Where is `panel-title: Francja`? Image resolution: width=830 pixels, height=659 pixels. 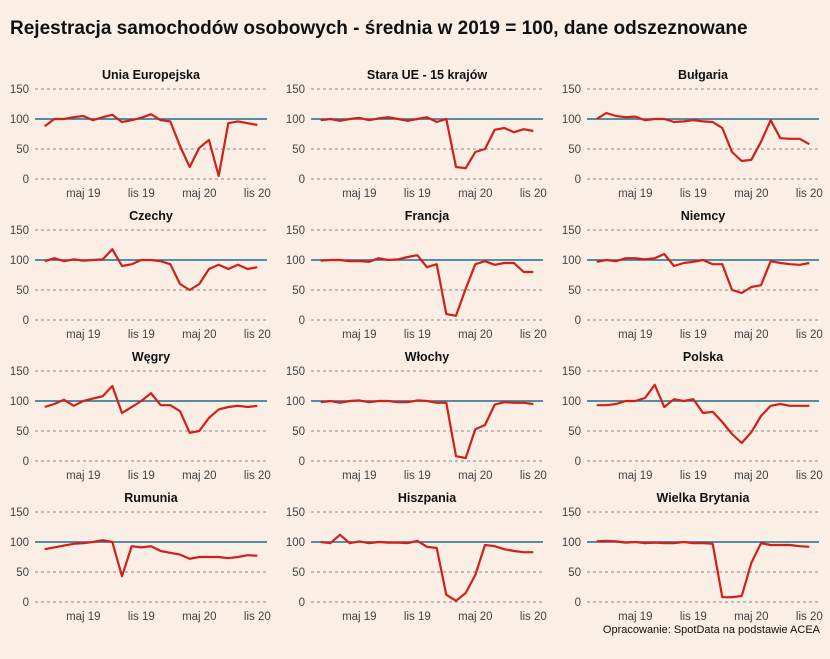
panel-title: Francja is located at coordinates (428, 216).